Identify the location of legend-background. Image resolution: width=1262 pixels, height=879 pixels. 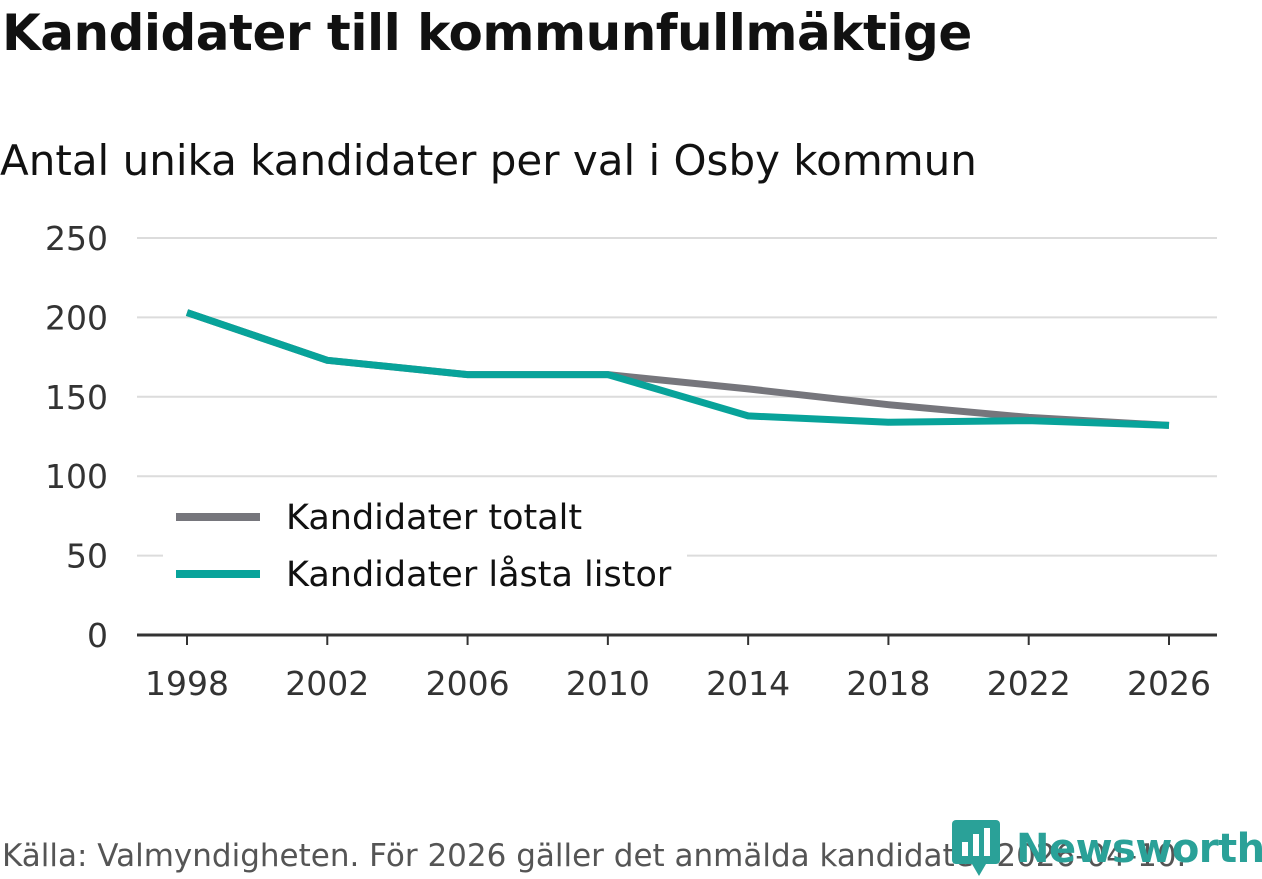
(425, 547).